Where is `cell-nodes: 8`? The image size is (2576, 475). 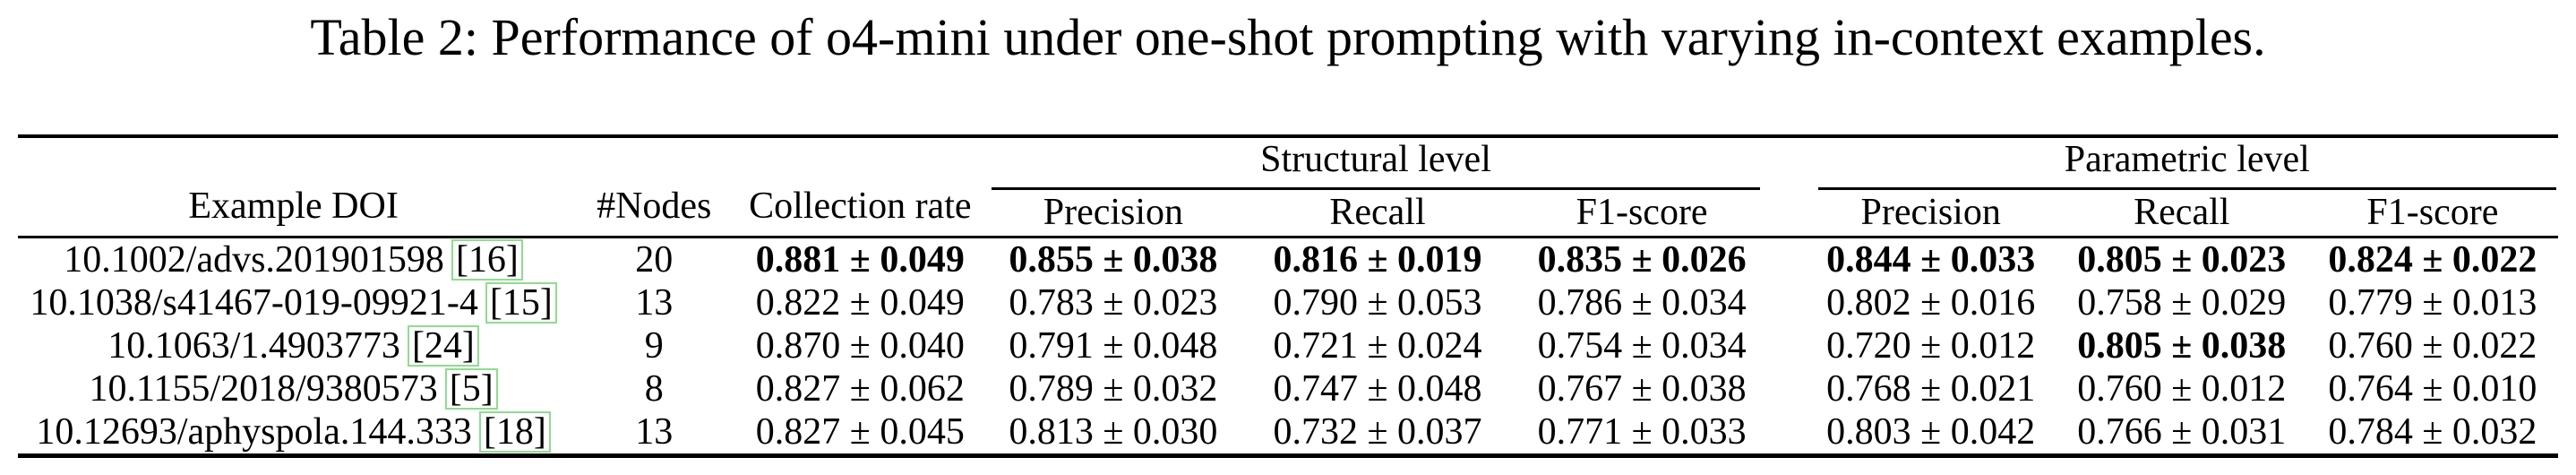
cell-nodes: 8 is located at coordinates (654, 388).